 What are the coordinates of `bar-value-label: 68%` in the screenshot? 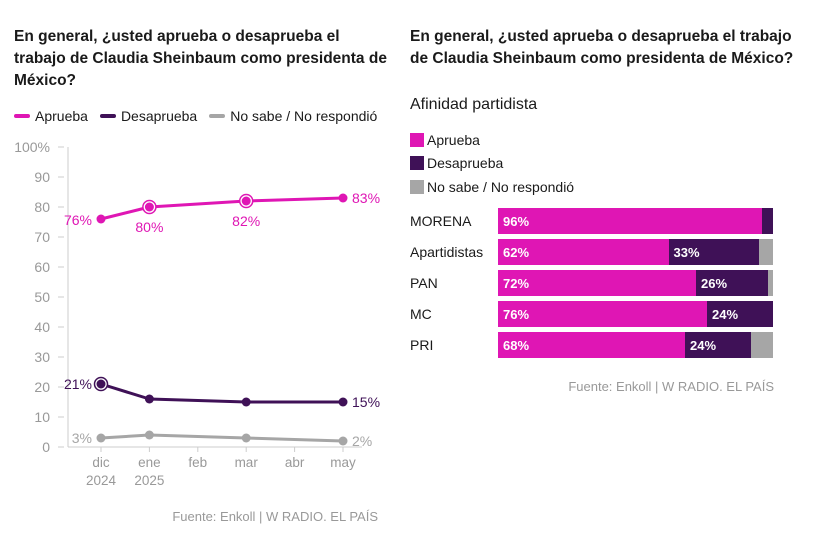 It's located at (516, 345).